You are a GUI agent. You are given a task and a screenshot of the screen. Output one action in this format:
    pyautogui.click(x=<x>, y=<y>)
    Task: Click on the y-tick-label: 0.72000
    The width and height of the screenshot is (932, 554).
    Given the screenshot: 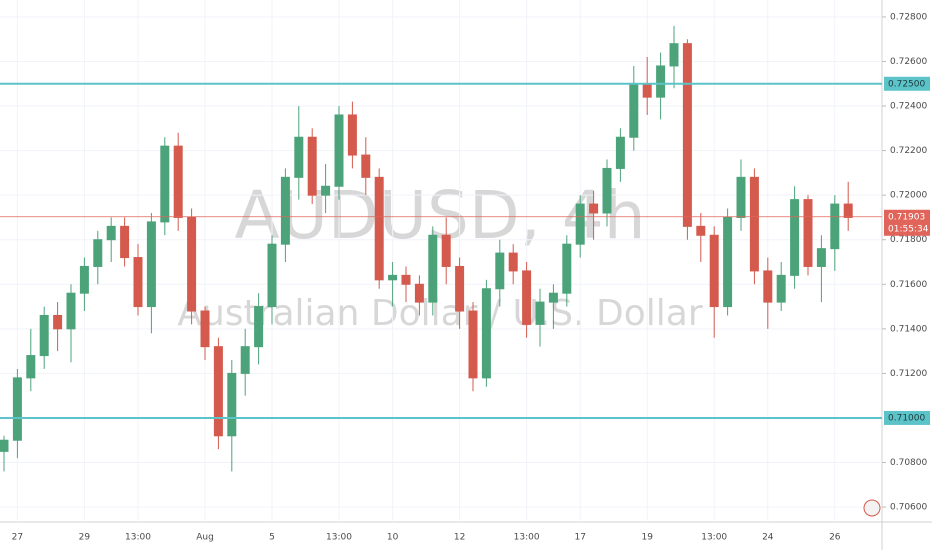 What is the action you would take?
    pyautogui.click(x=908, y=196)
    